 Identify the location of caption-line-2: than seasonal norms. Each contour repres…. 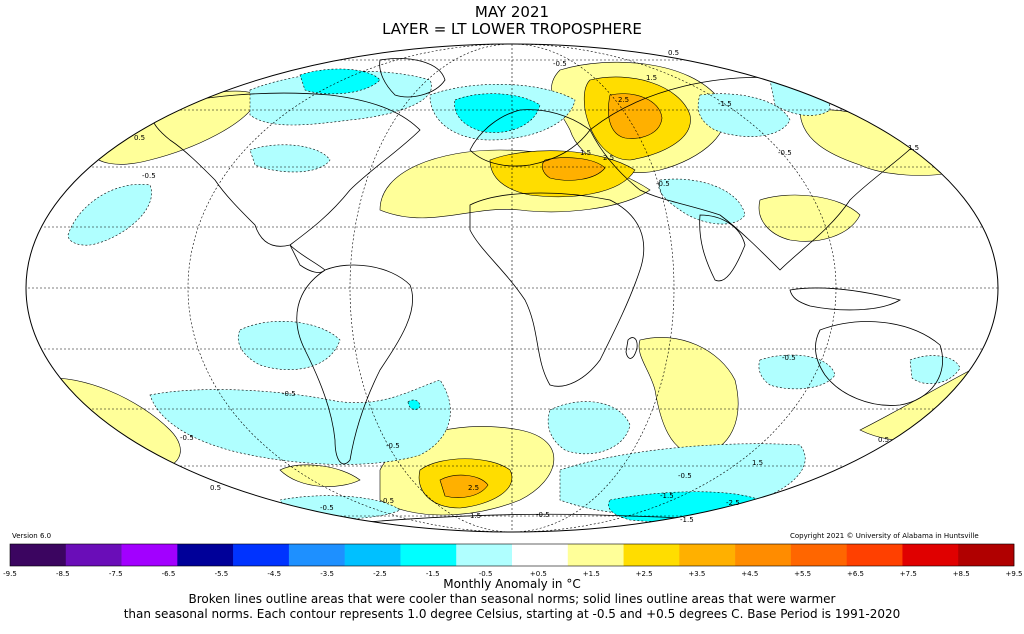
(512, 614).